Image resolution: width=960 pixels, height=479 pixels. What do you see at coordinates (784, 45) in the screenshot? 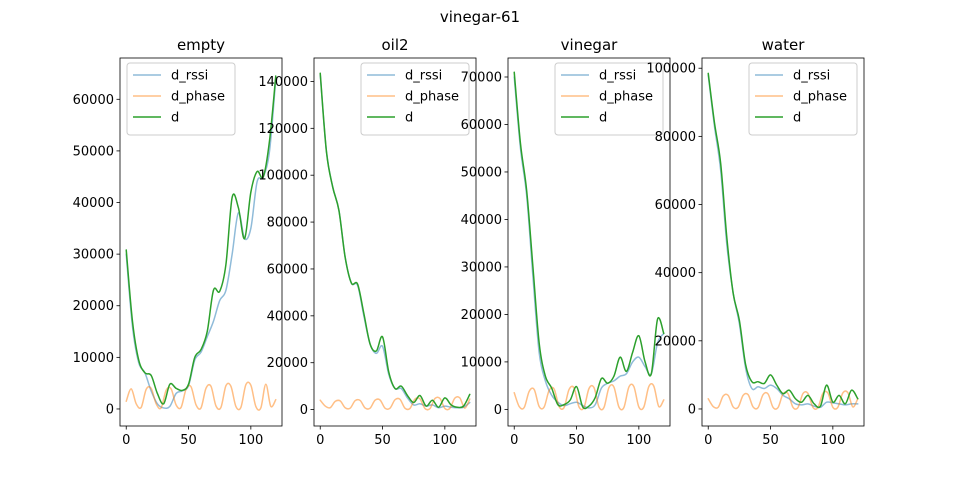
I see `subplot-title: water` at bounding box center [784, 45].